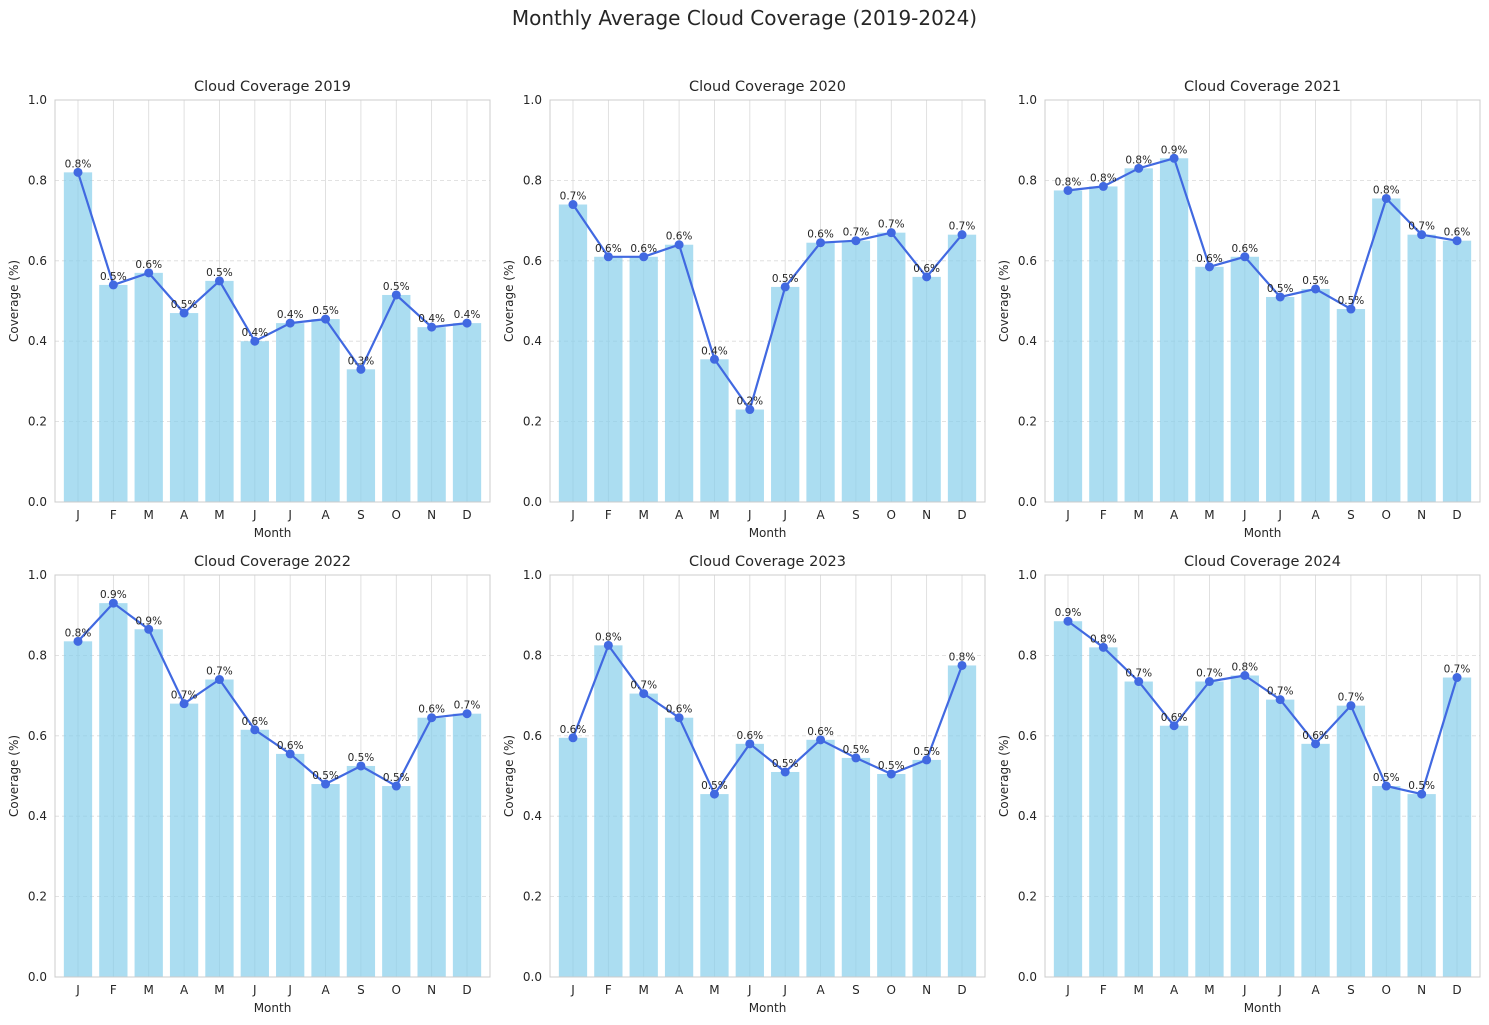 The image size is (1489, 1025). What do you see at coordinates (1262, 87) in the screenshot?
I see `subplot-title: Cloud Coverage 2021` at bounding box center [1262, 87].